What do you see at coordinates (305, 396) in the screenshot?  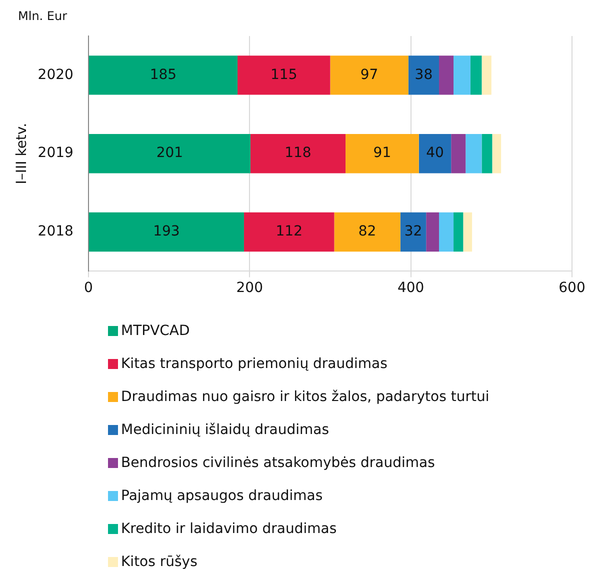 I see `legend-label: Draudimas nuo gaisro ir kitos žalos, padarytos turtui` at bounding box center [305, 396].